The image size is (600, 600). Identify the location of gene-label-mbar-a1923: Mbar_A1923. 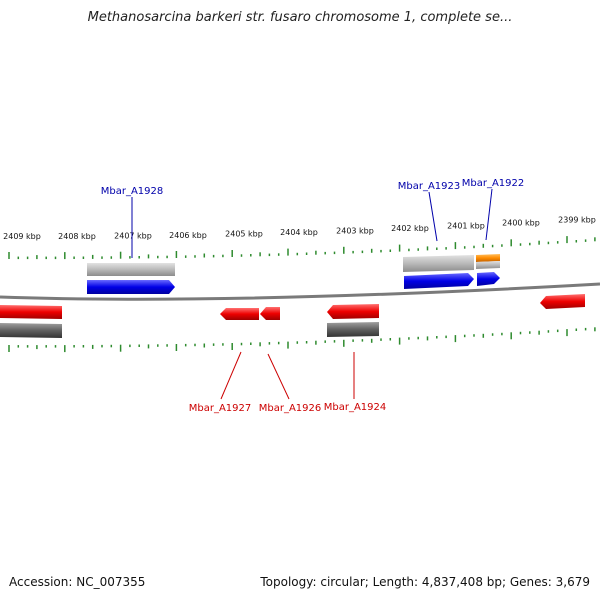
(429, 186).